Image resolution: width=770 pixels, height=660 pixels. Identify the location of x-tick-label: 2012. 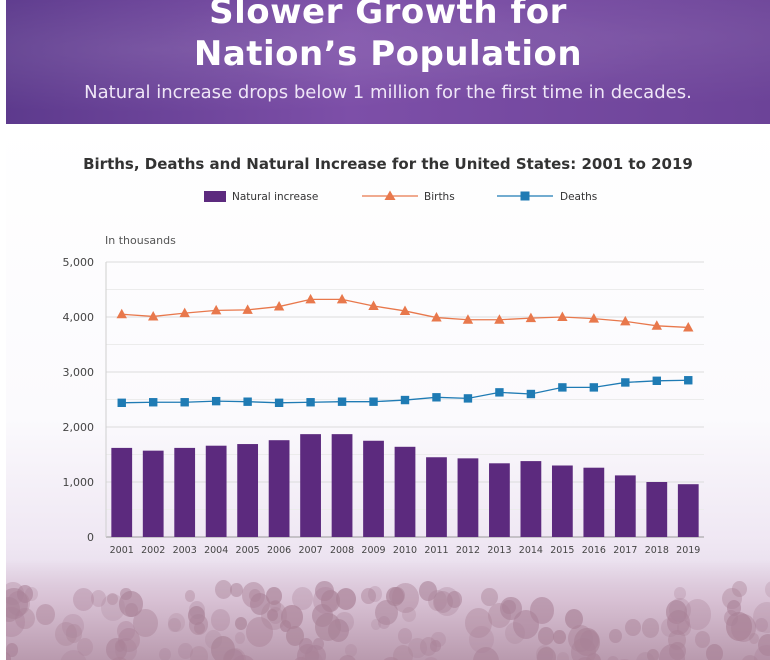
(468, 550).